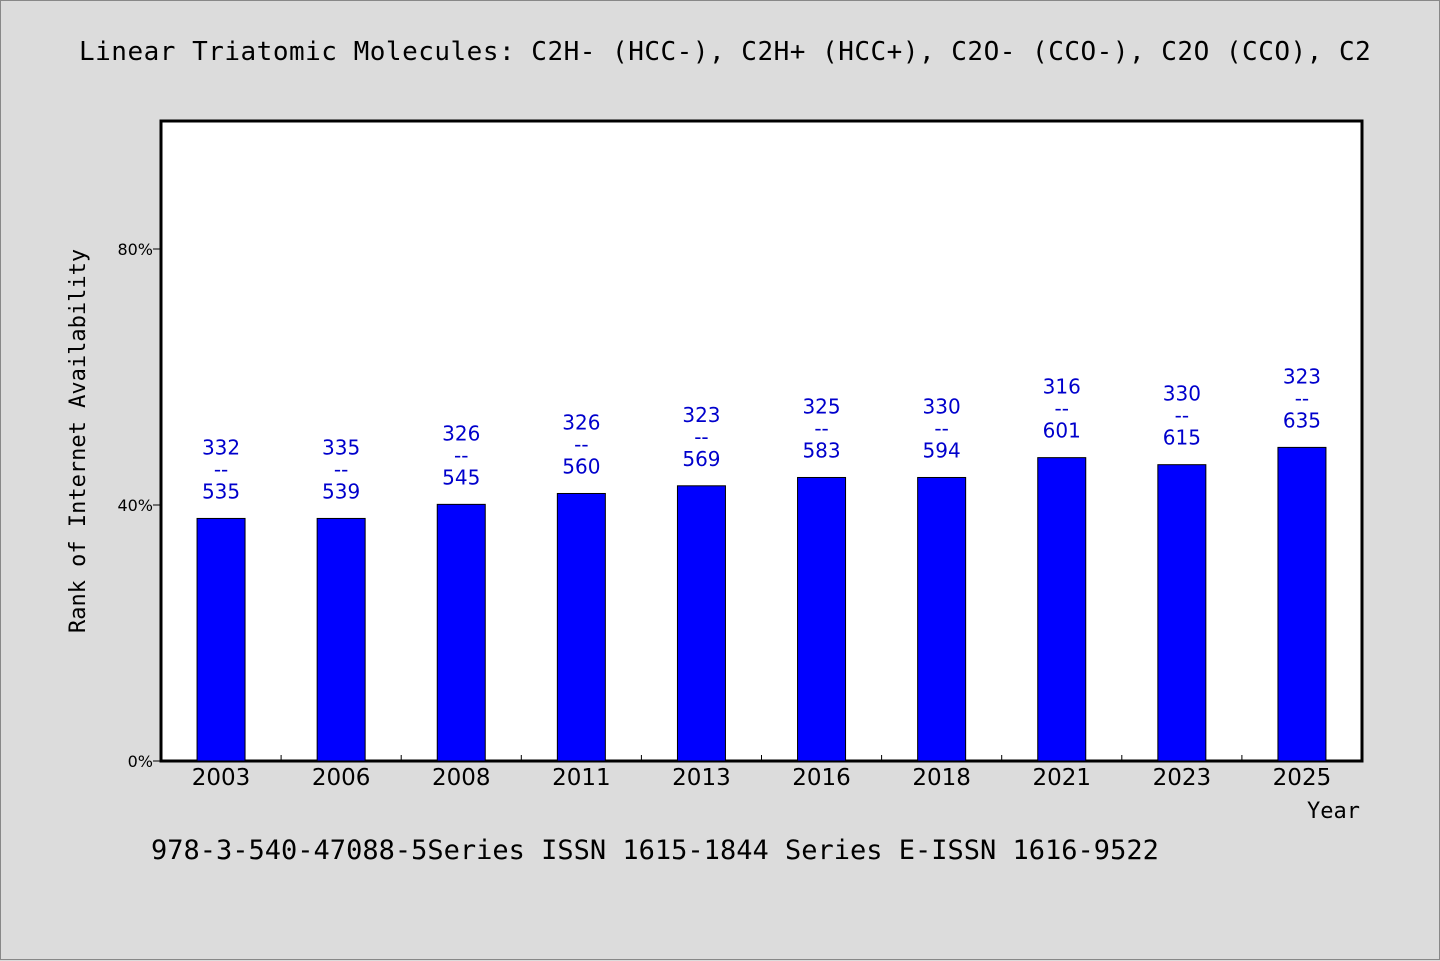 The image size is (1440, 961). What do you see at coordinates (221, 778) in the screenshot?
I see `x-tick-label: 2003` at bounding box center [221, 778].